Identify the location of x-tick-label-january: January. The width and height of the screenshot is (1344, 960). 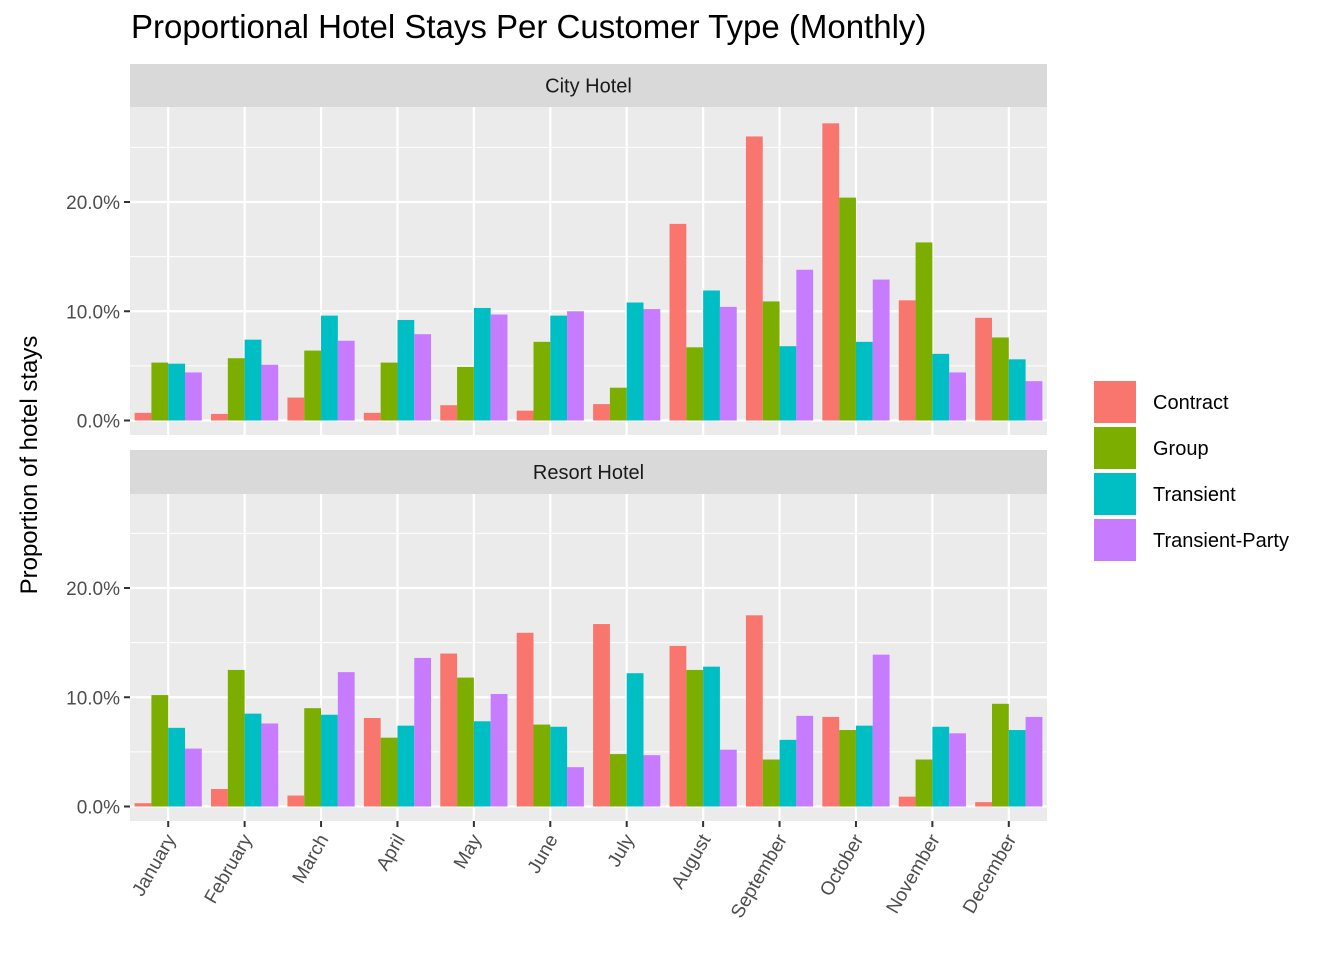
(155, 865).